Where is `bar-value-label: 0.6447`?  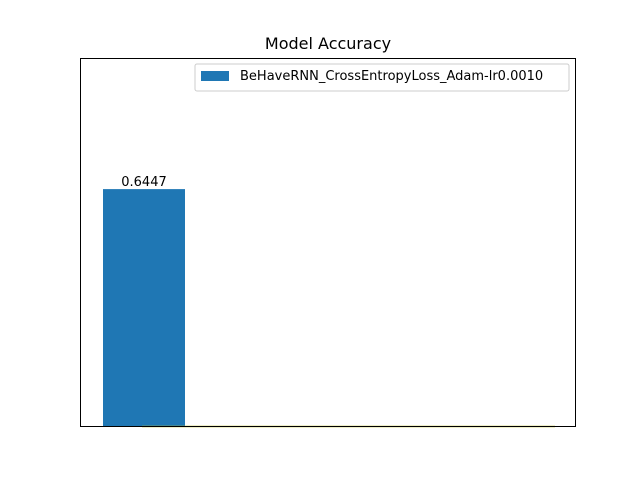
bar-value-label: 0.6447 is located at coordinates (144, 182).